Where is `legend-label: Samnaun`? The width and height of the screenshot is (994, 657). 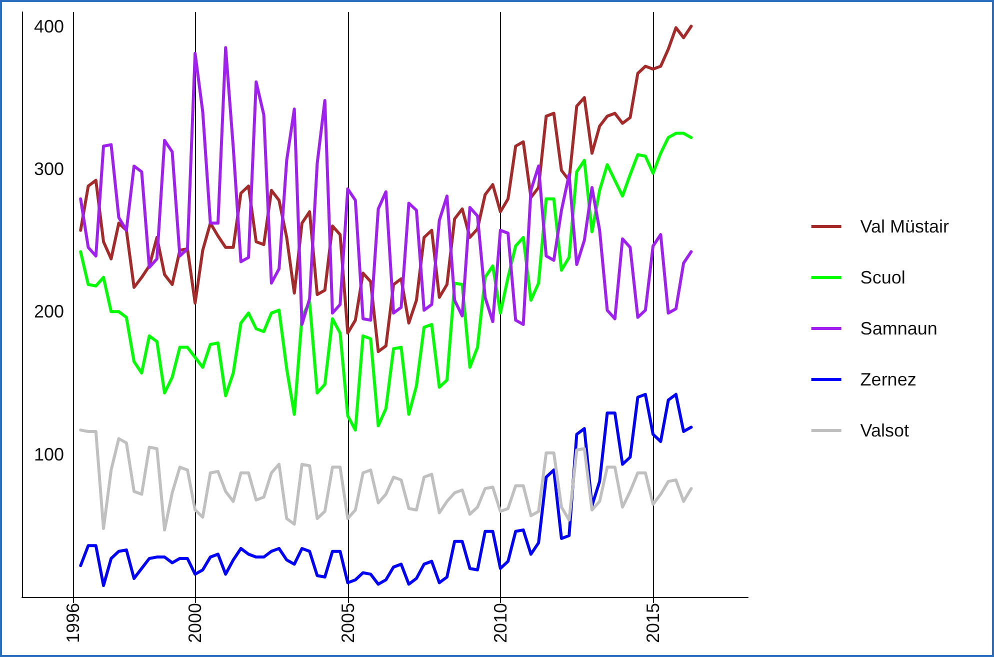
legend-label: Samnaun is located at coordinates (899, 328).